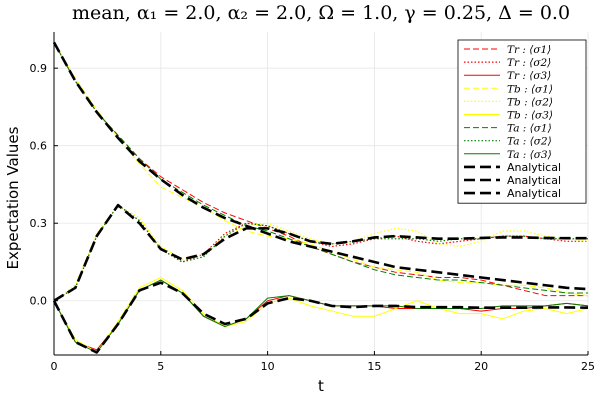 This screenshot has width=600, height=400. I want to click on legend-label: Tr : ⟨σ1⟩, so click(529, 50).